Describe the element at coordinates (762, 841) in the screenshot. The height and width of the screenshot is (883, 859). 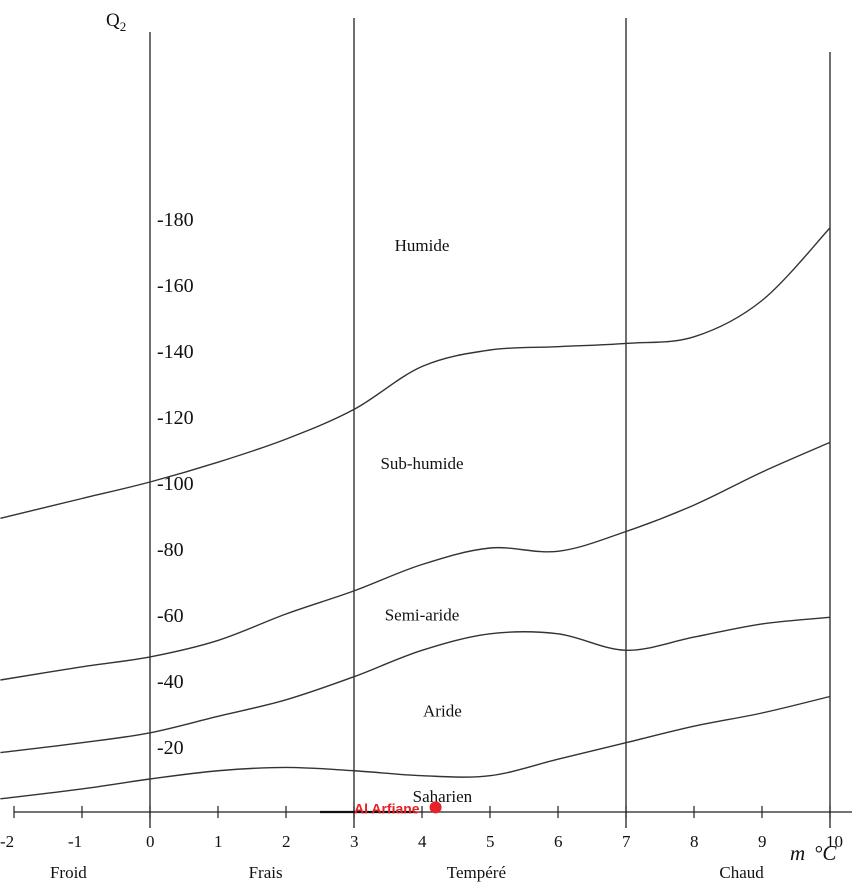
I see `x-tick-label: 9` at that location.